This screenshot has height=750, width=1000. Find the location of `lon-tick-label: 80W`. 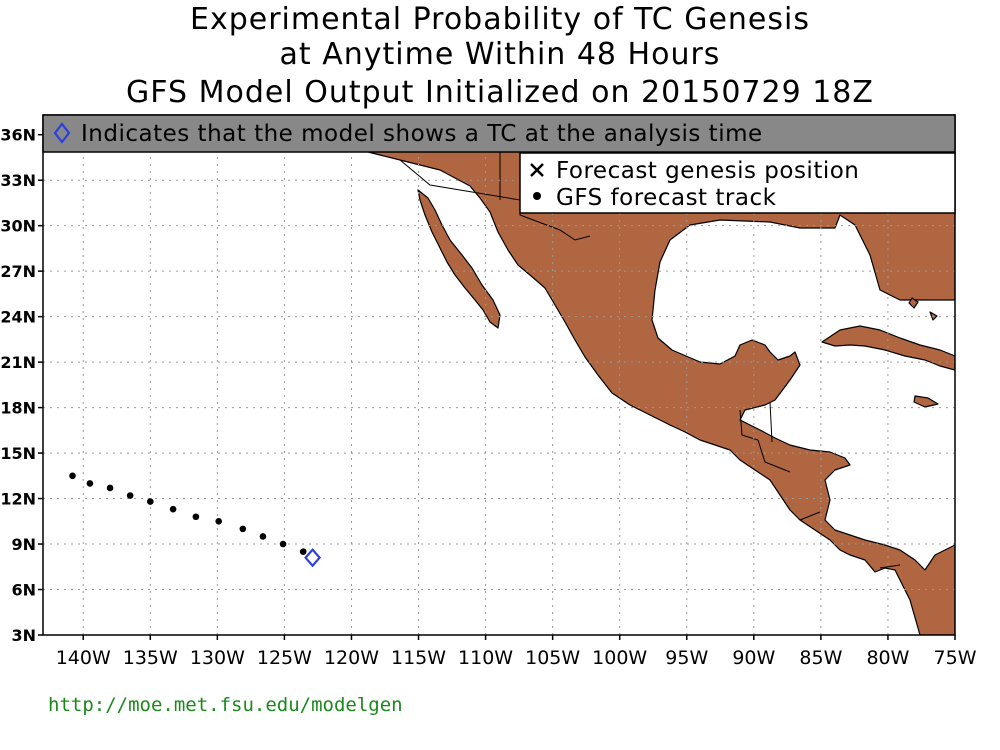

lon-tick-label: 80W is located at coordinates (887, 658).